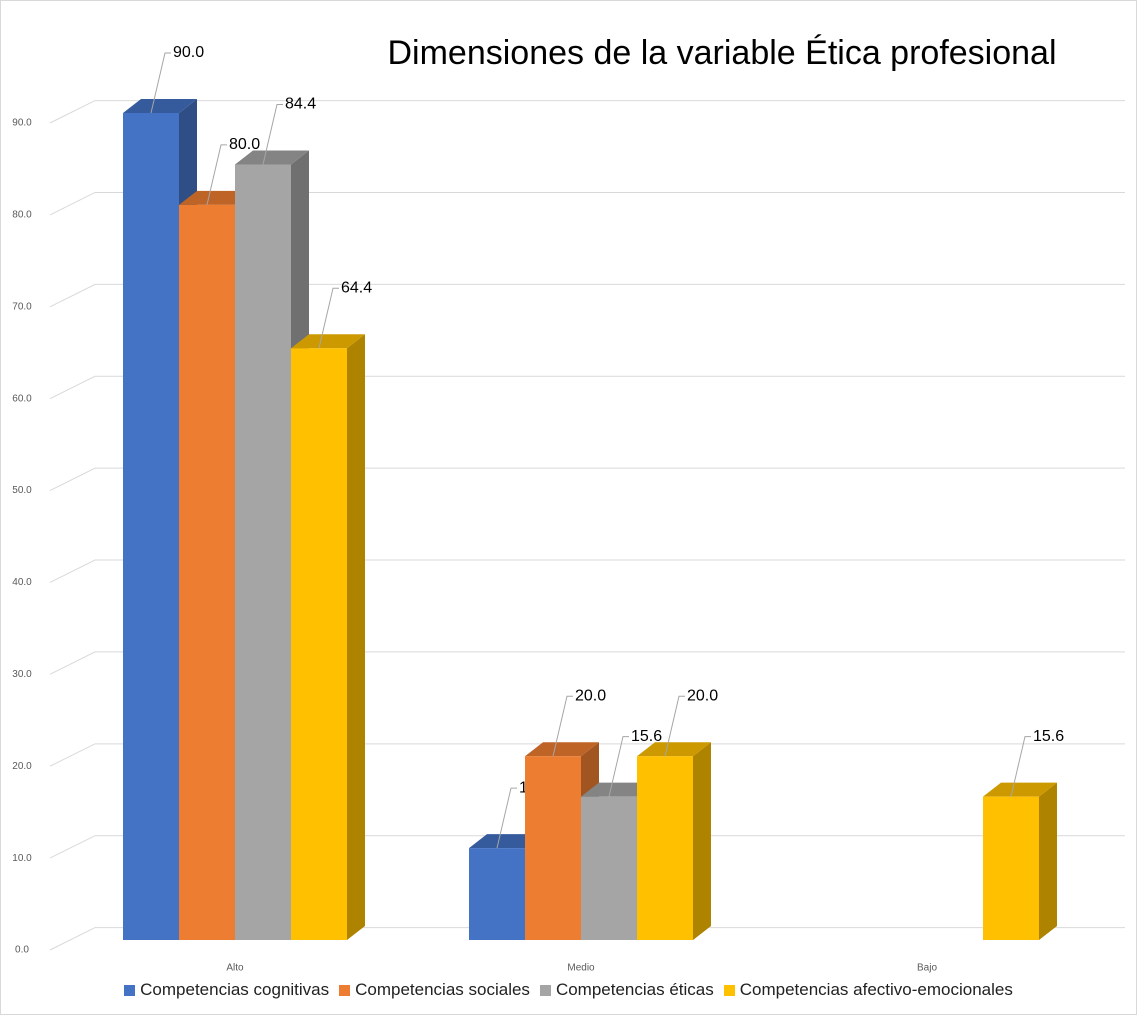 This screenshot has width=1137, height=1015. What do you see at coordinates (356, 287) in the screenshot?
I see `data-label: 64.4` at bounding box center [356, 287].